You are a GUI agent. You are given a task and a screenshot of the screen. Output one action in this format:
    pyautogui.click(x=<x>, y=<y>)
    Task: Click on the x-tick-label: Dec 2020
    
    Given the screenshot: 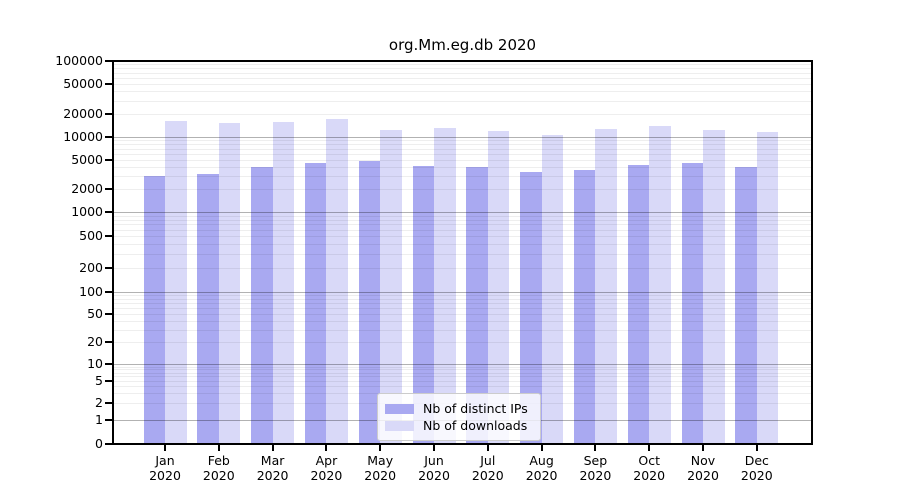 What is the action you would take?
    pyautogui.click(x=757, y=468)
    